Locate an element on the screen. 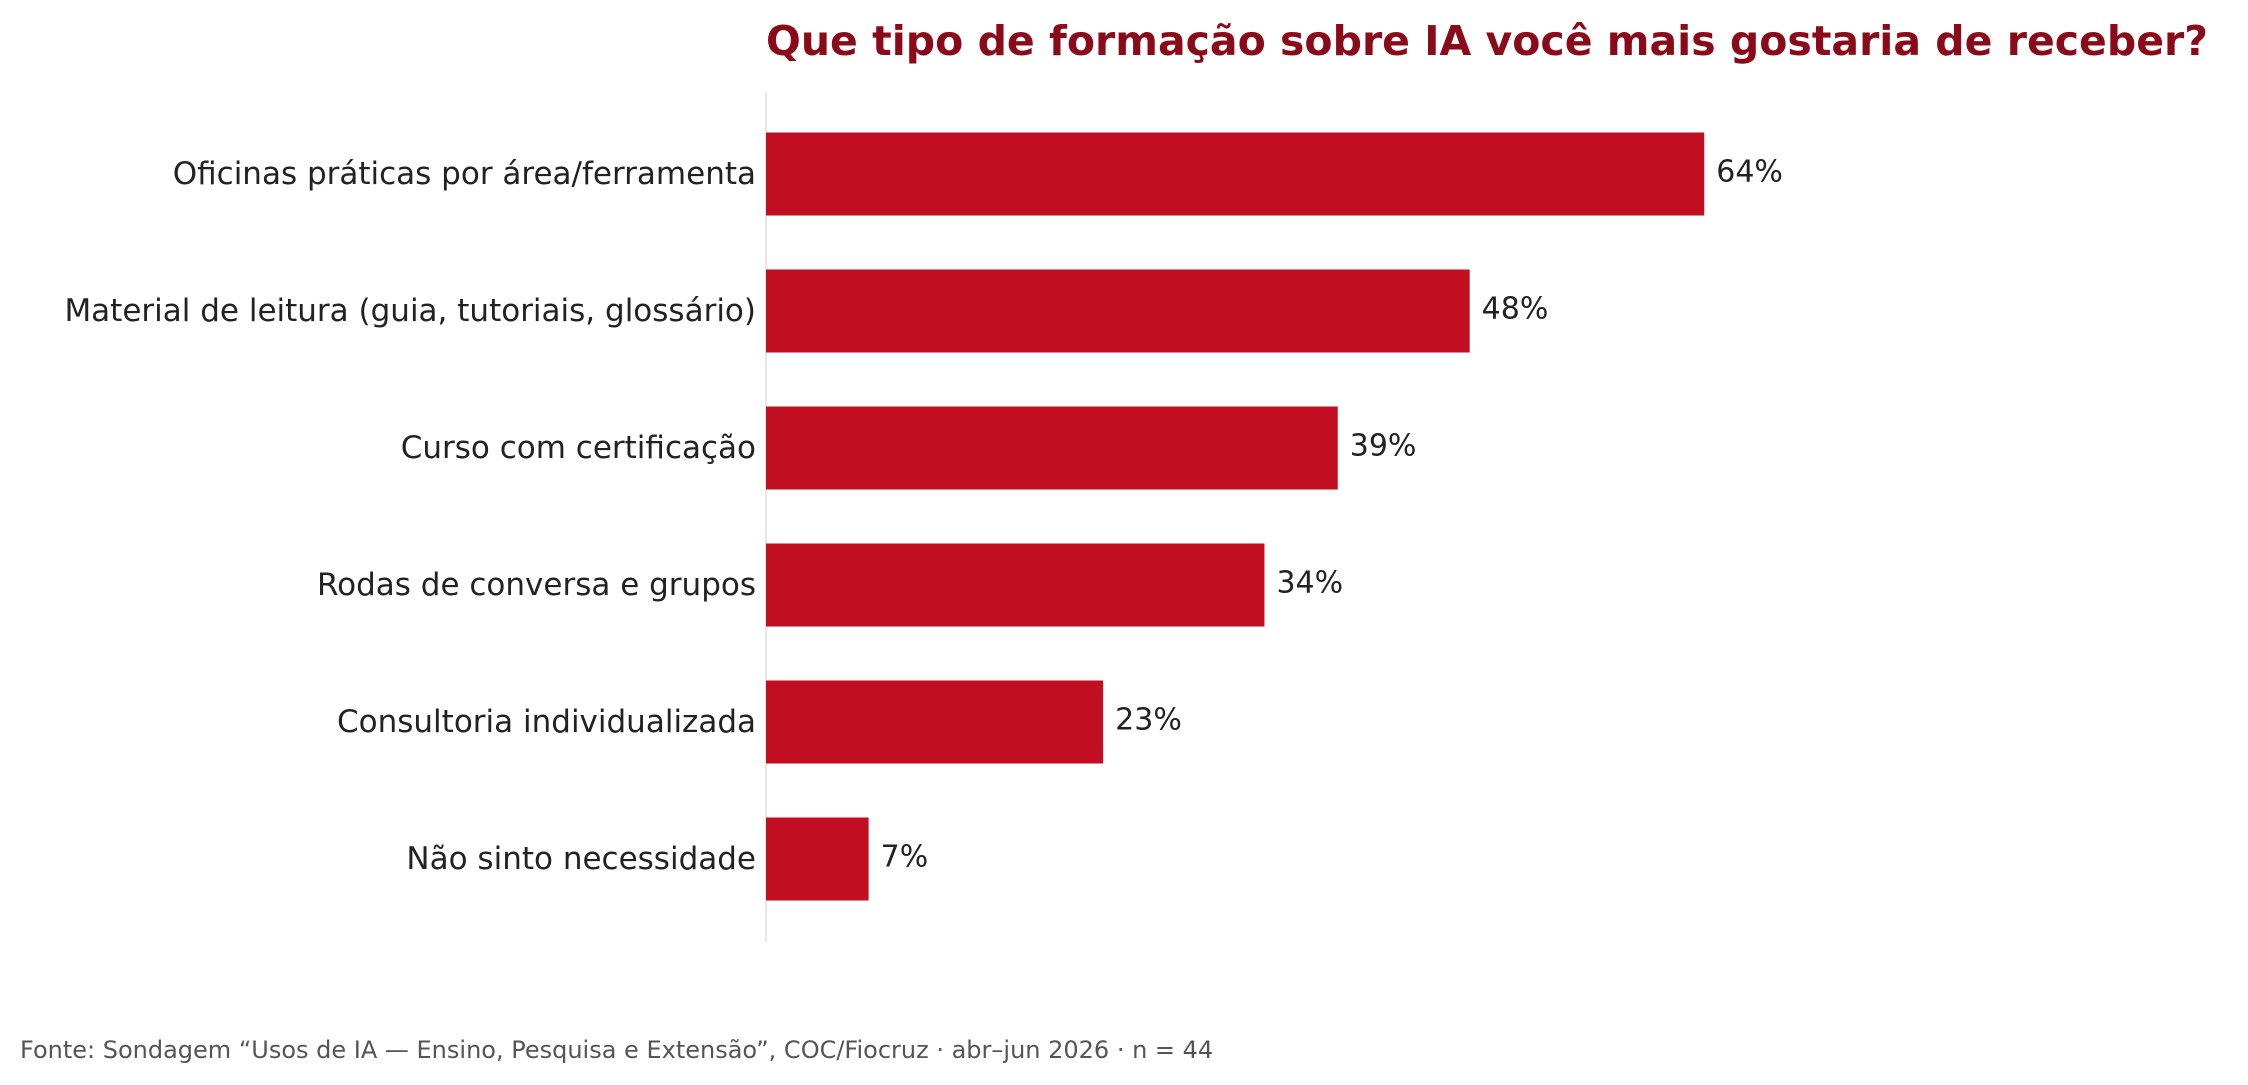 The height and width of the screenshot is (1085, 2248). category-label-6: Não sinto necessidade is located at coordinates (581, 859).